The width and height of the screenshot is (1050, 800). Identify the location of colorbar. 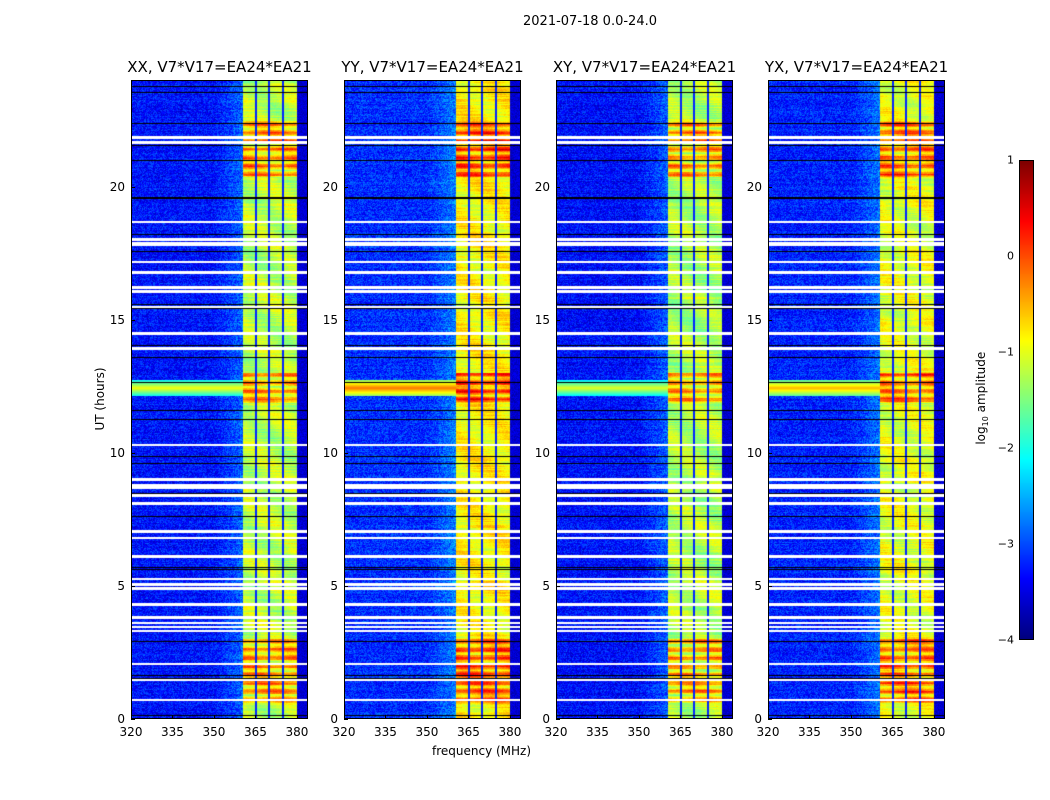
(1026, 400).